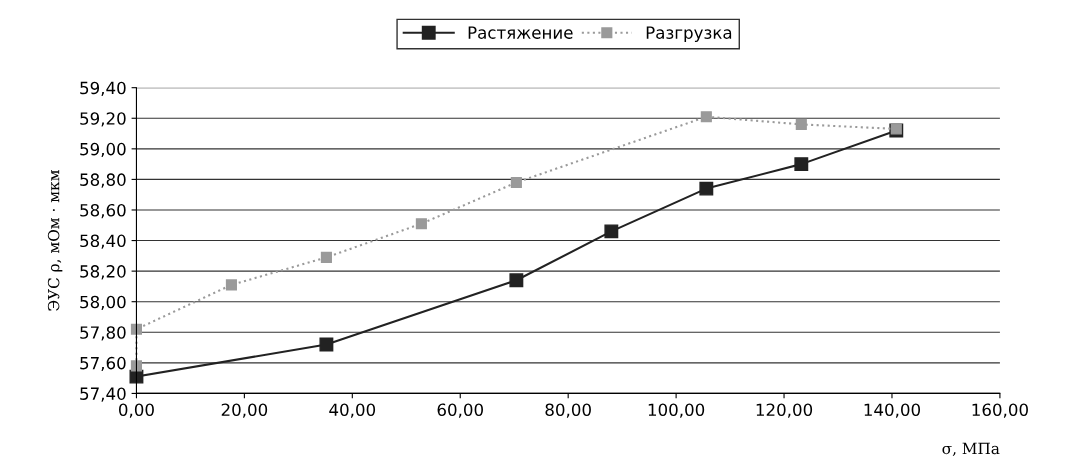 This screenshot has width=1066, height=474. I want to click on x-tick-label: 20,00, so click(244, 410).